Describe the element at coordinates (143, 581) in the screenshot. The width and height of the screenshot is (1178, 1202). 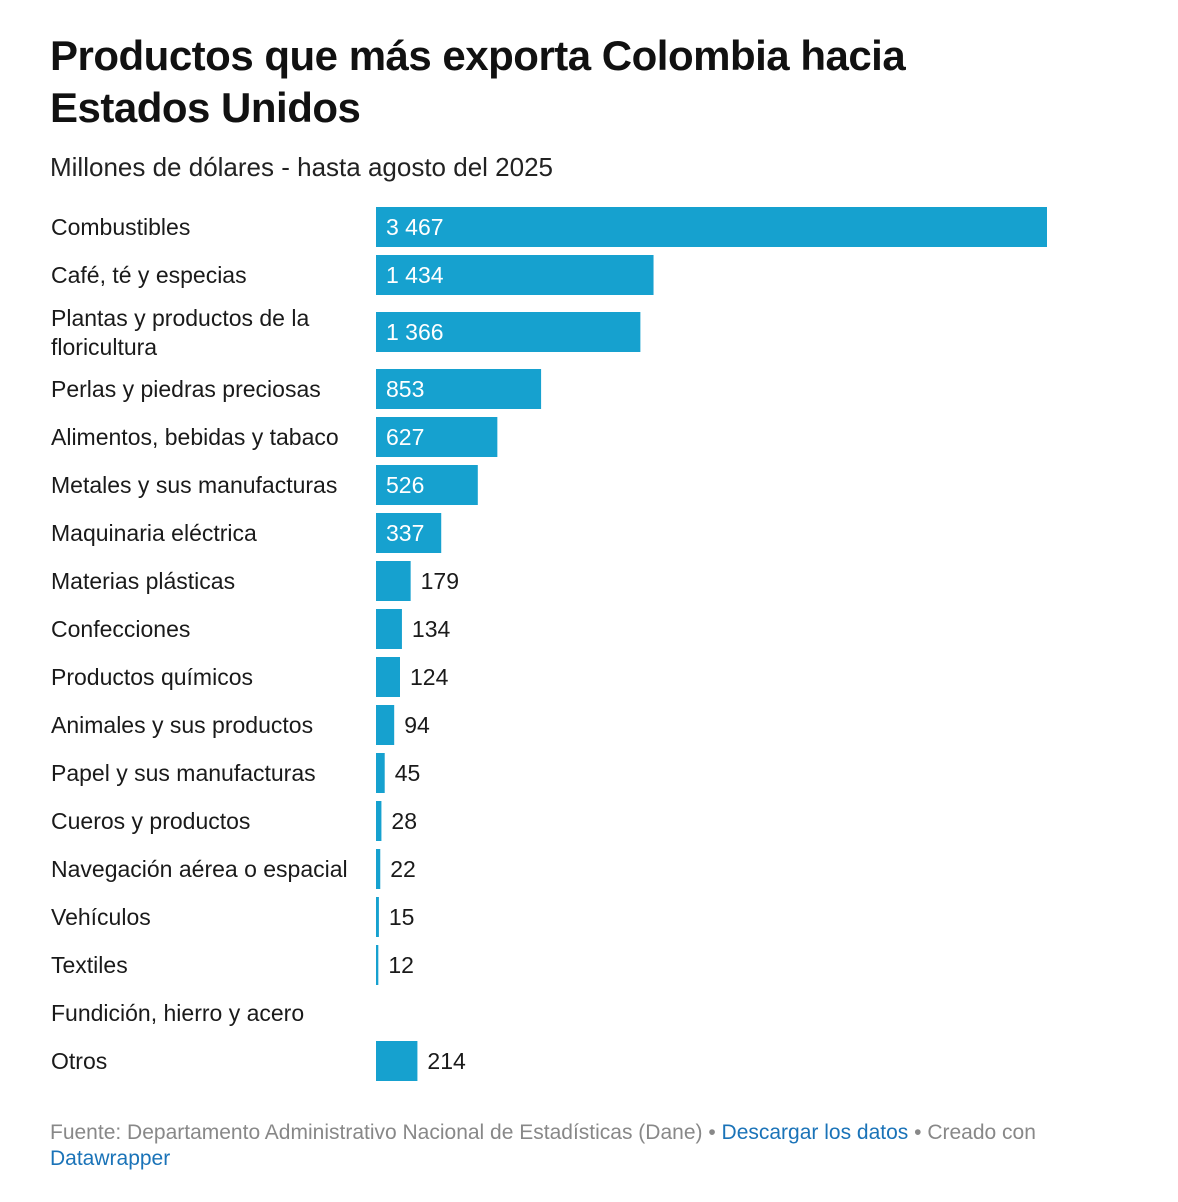
I see `category-label: Materias plásticas` at that location.